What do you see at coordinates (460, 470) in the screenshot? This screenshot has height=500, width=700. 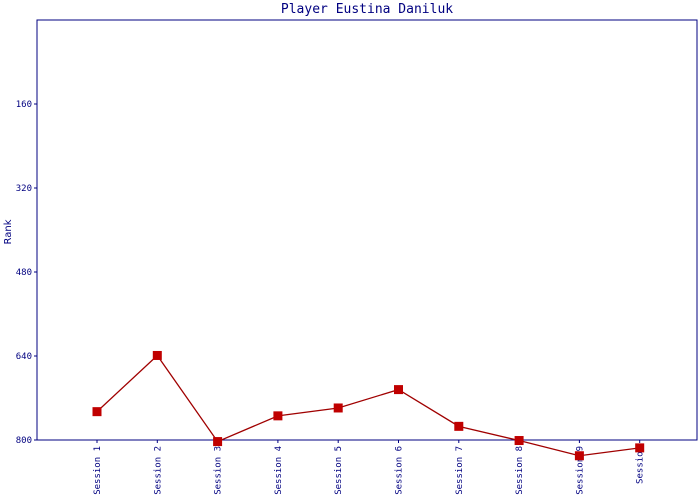 I see `x-tick-label: Session 7` at bounding box center [460, 470].